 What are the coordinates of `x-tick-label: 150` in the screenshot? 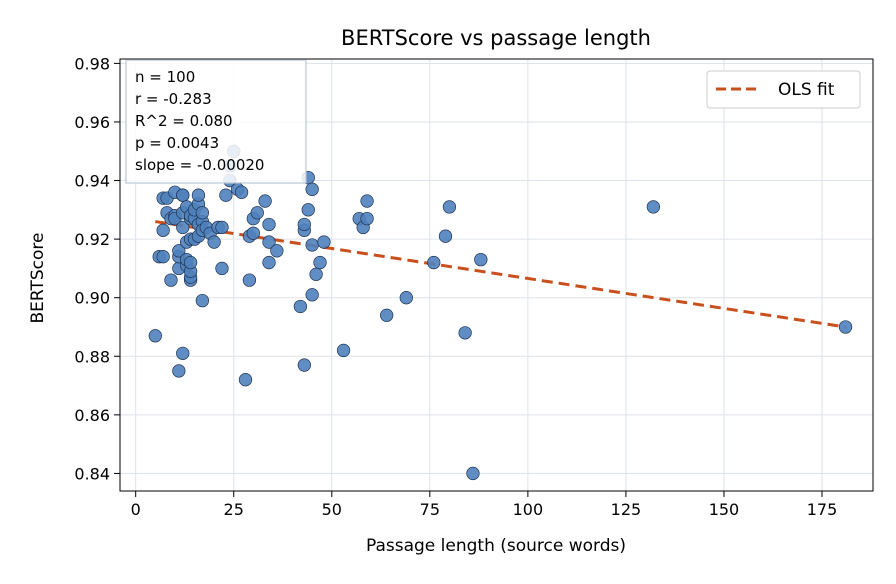 It's located at (724, 509).